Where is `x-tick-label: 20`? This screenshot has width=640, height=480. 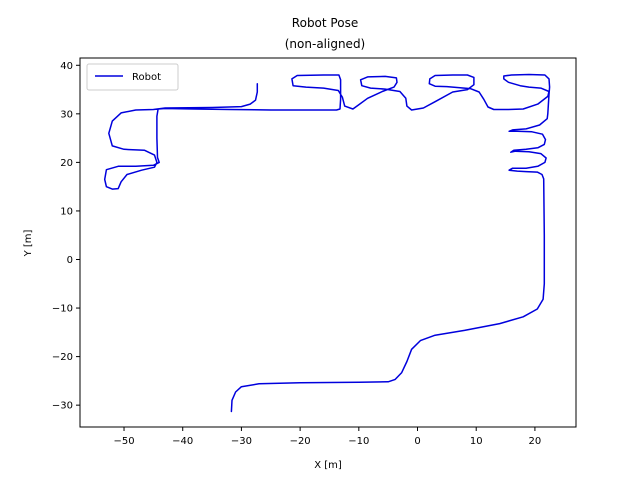
x-tick-label: 20 is located at coordinates (535, 441).